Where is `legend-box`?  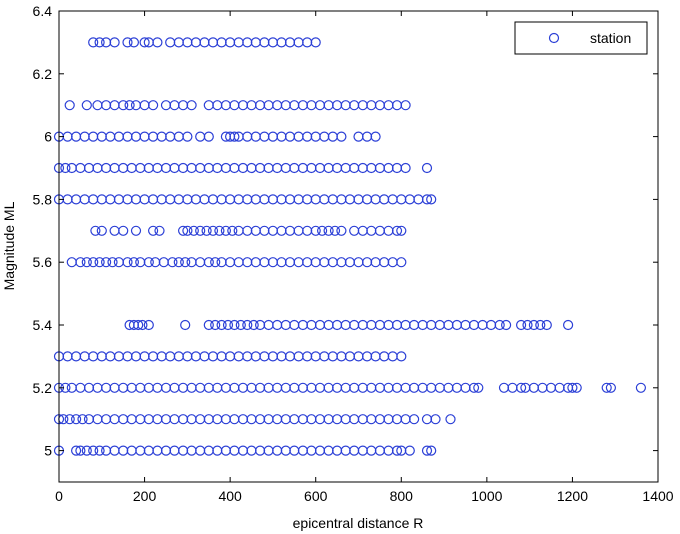
legend-box is located at coordinates (581, 38).